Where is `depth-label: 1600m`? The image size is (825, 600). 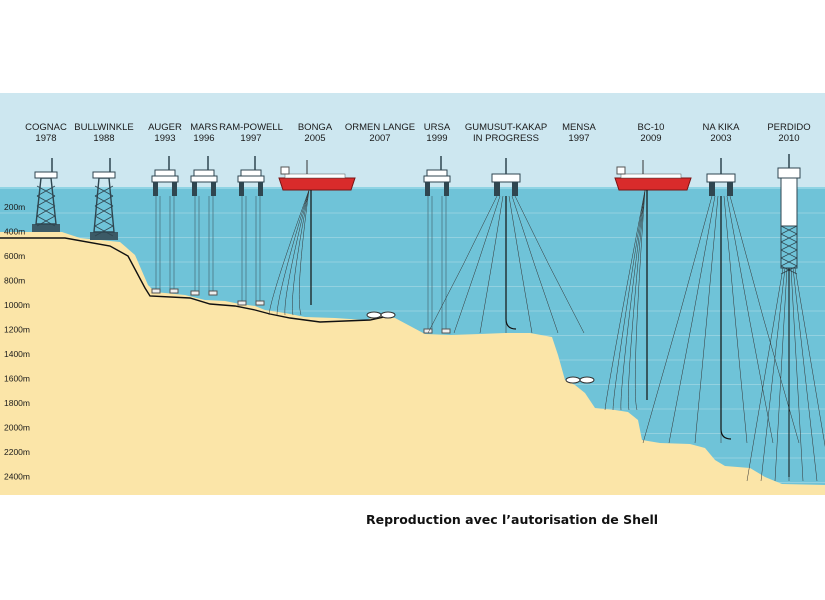
depth-label: 1600m is located at coordinates (17, 379).